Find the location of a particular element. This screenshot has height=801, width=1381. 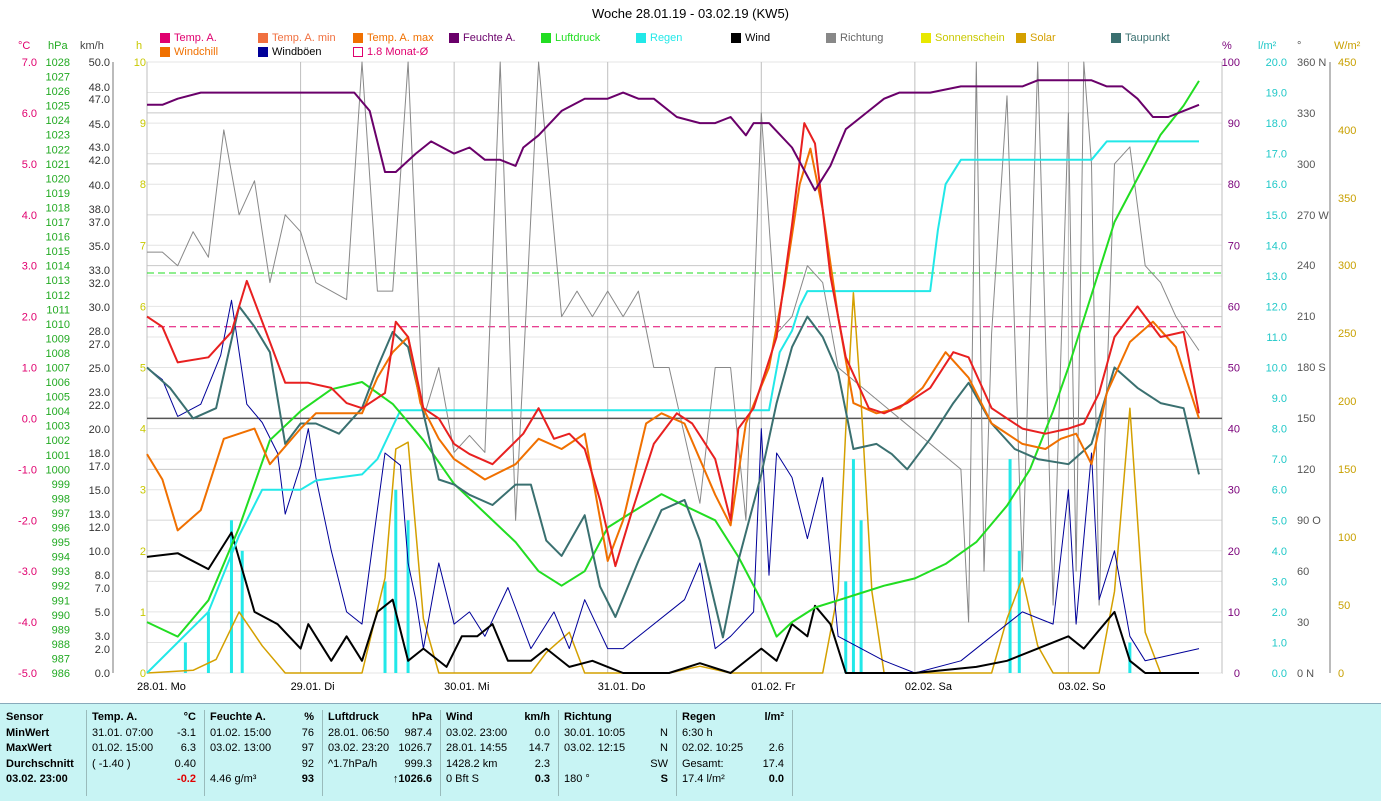

stats-row: 1428.2 km 2.3 is located at coordinates (502, 765).